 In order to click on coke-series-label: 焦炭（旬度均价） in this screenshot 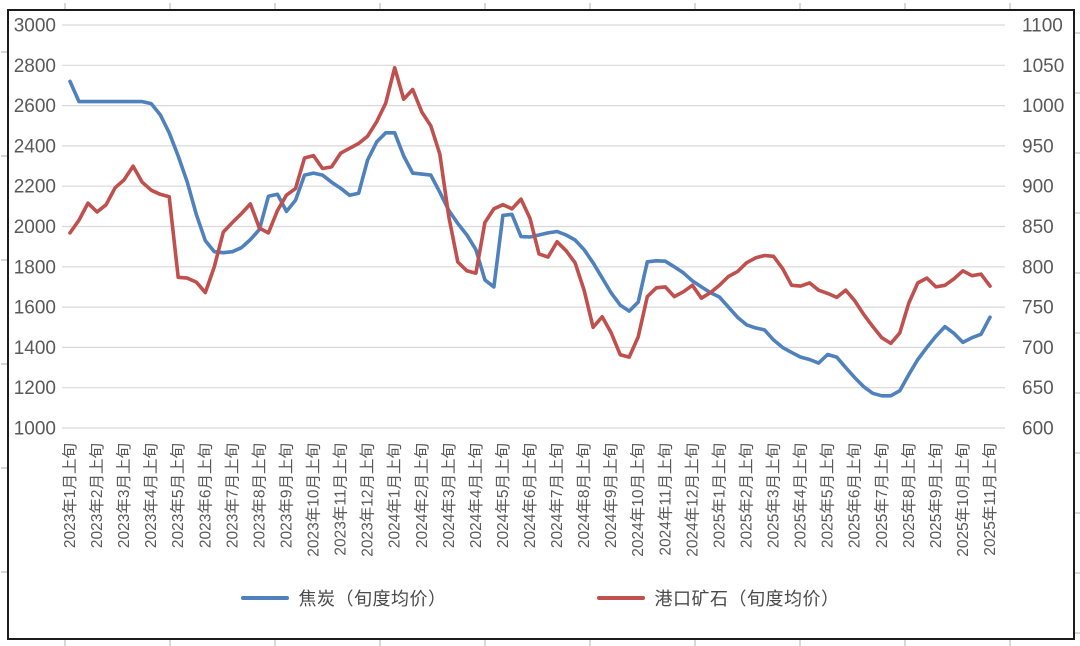, I will do `click(372, 599)`.